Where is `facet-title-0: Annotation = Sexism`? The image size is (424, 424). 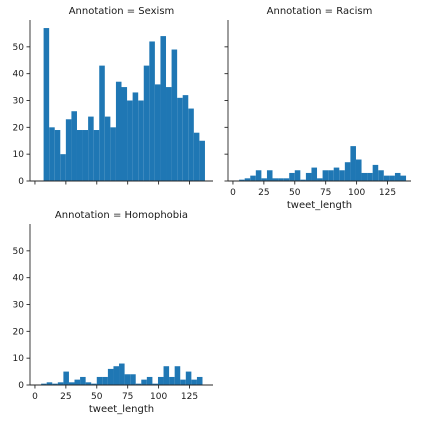
facet-title-0: Annotation = Sexism is located at coordinates (122, 11).